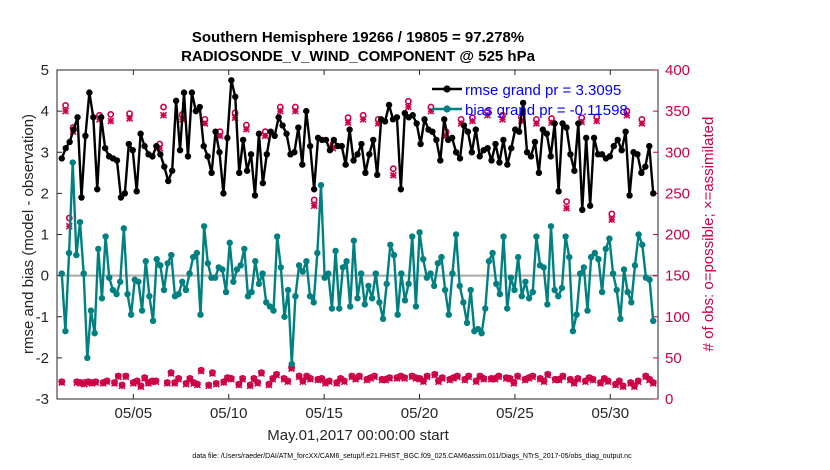 This screenshot has width=830, height=470. Describe the element at coordinates (515, 413) in the screenshot. I see `x-tick-label: 05/25` at that location.